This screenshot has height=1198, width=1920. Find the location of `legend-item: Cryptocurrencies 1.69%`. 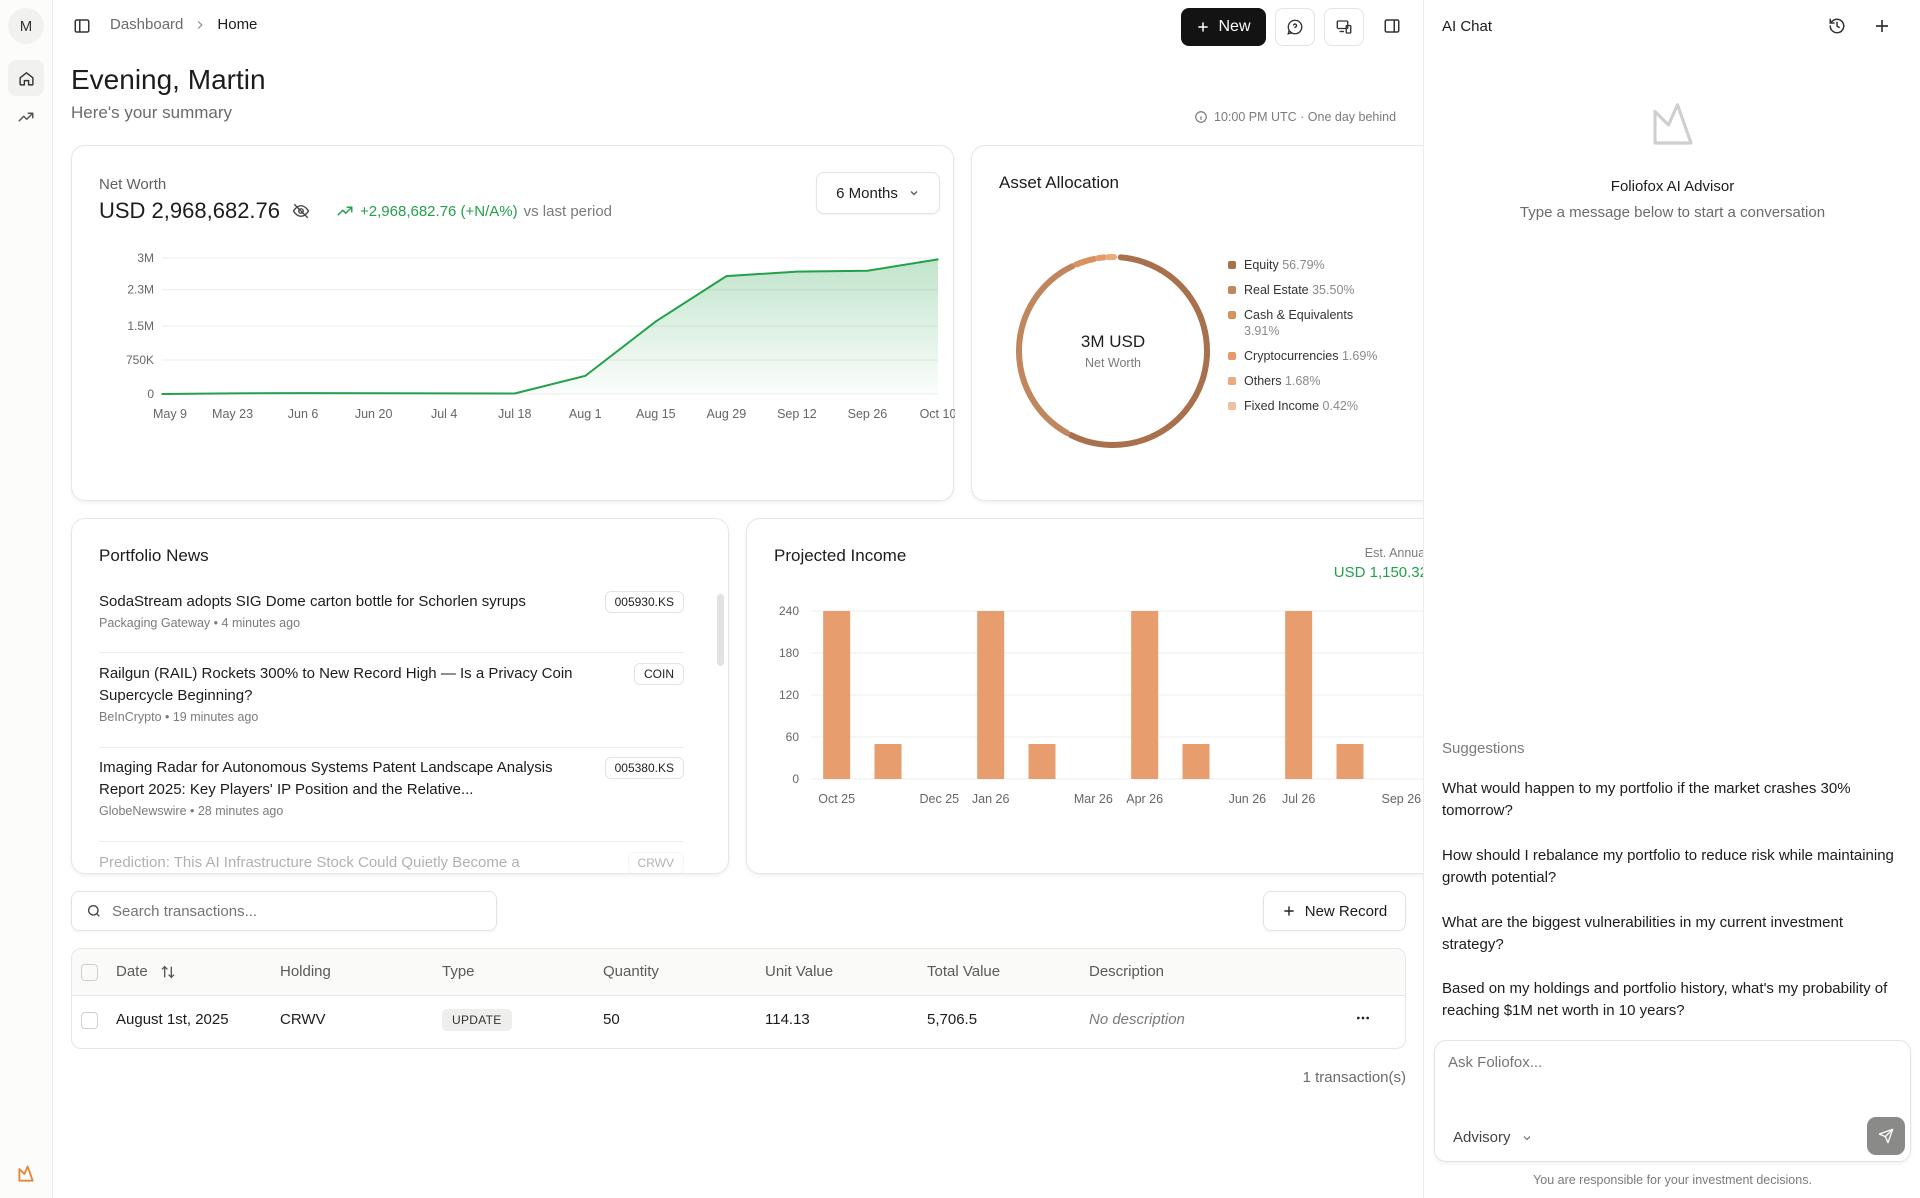

legend-item: Cryptocurrencies 1.69% is located at coordinates (1308, 356).